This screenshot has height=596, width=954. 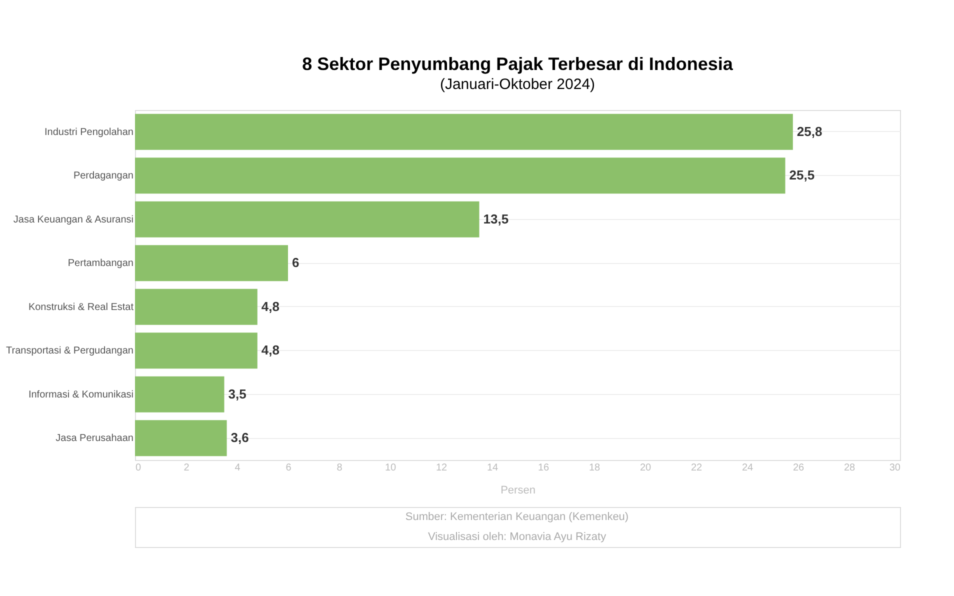 I want to click on x-tick-label: 14, so click(x=492, y=468).